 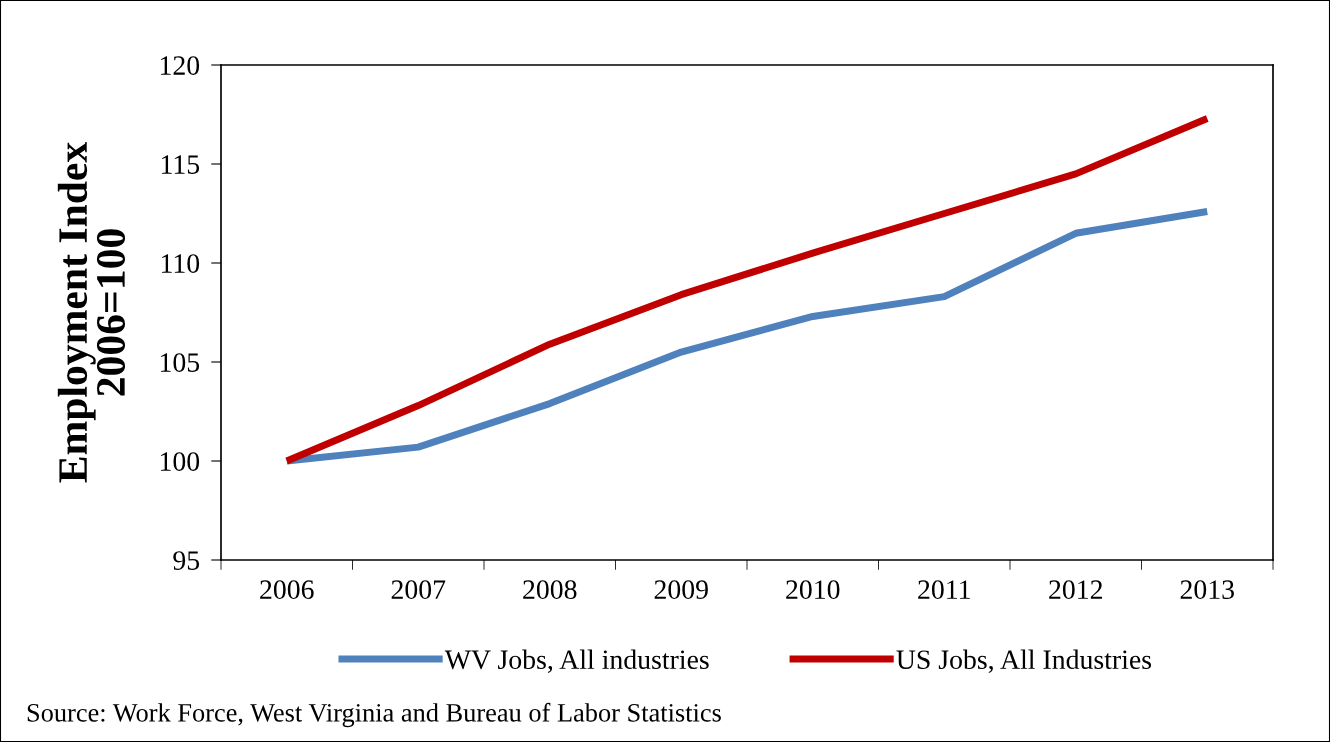 I want to click on x-tick-label: 2007, so click(x=418, y=589).